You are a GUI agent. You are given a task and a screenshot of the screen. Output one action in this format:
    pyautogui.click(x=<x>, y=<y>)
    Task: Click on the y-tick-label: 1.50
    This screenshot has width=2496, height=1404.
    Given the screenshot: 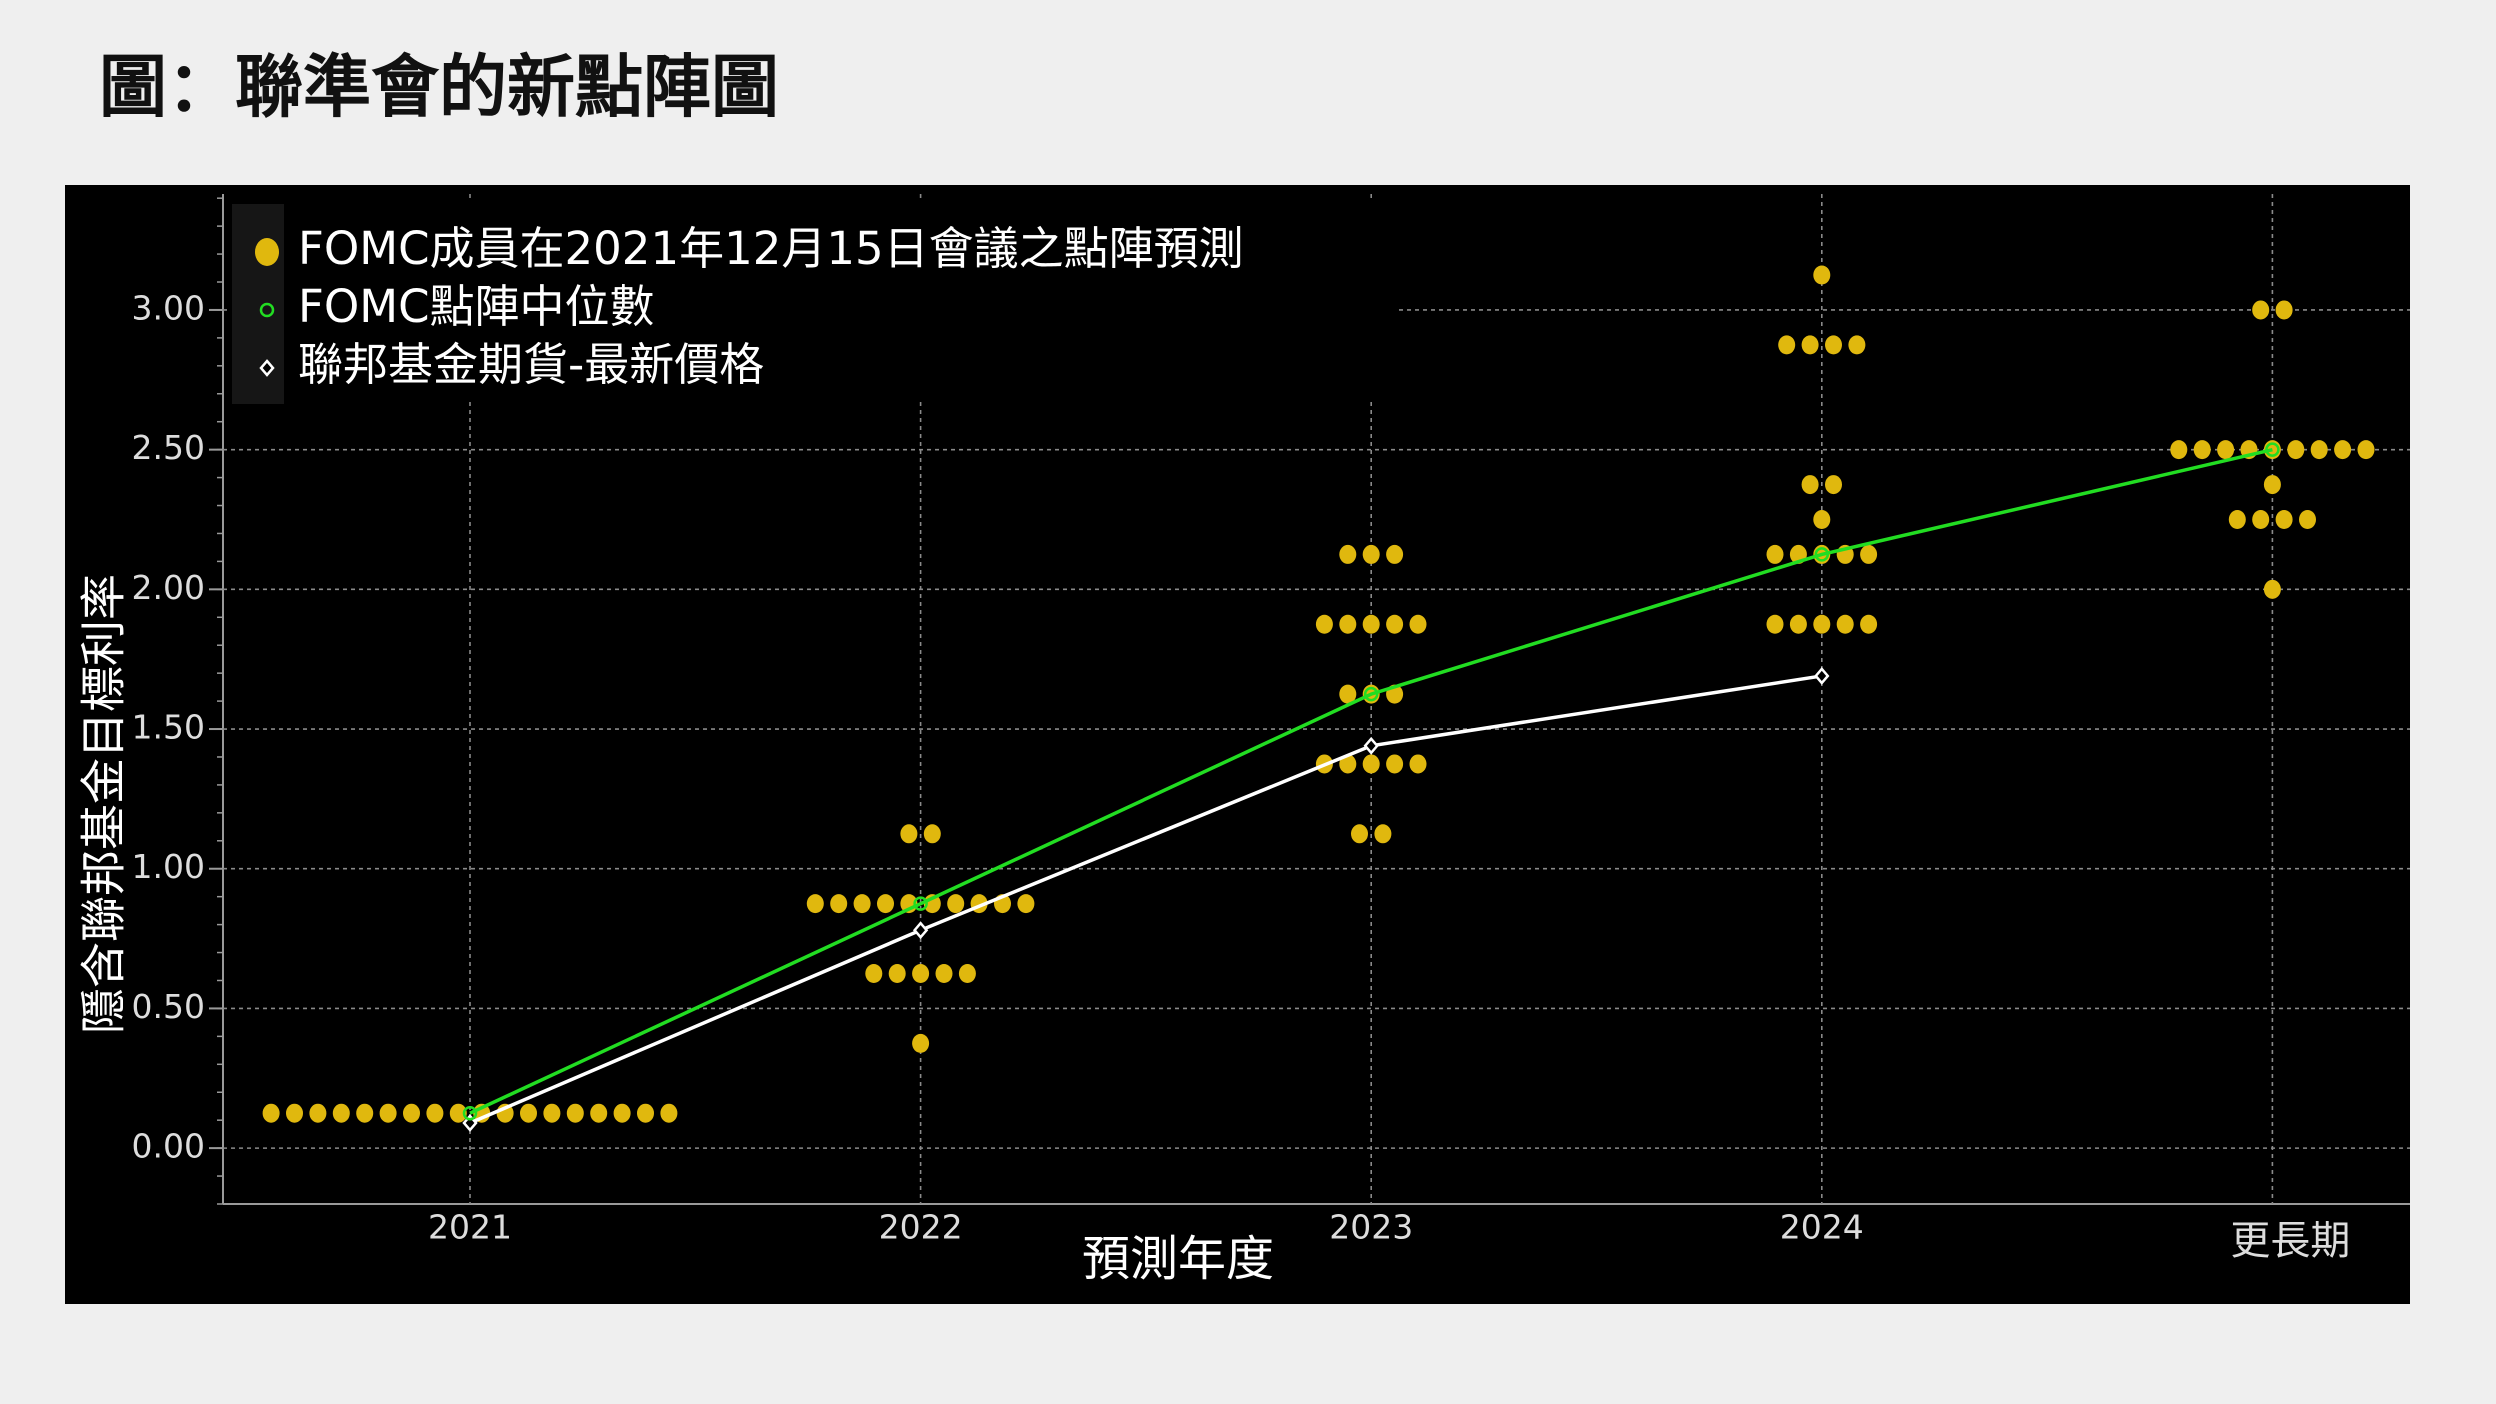 What is the action you would take?
    pyautogui.click(x=168, y=727)
    